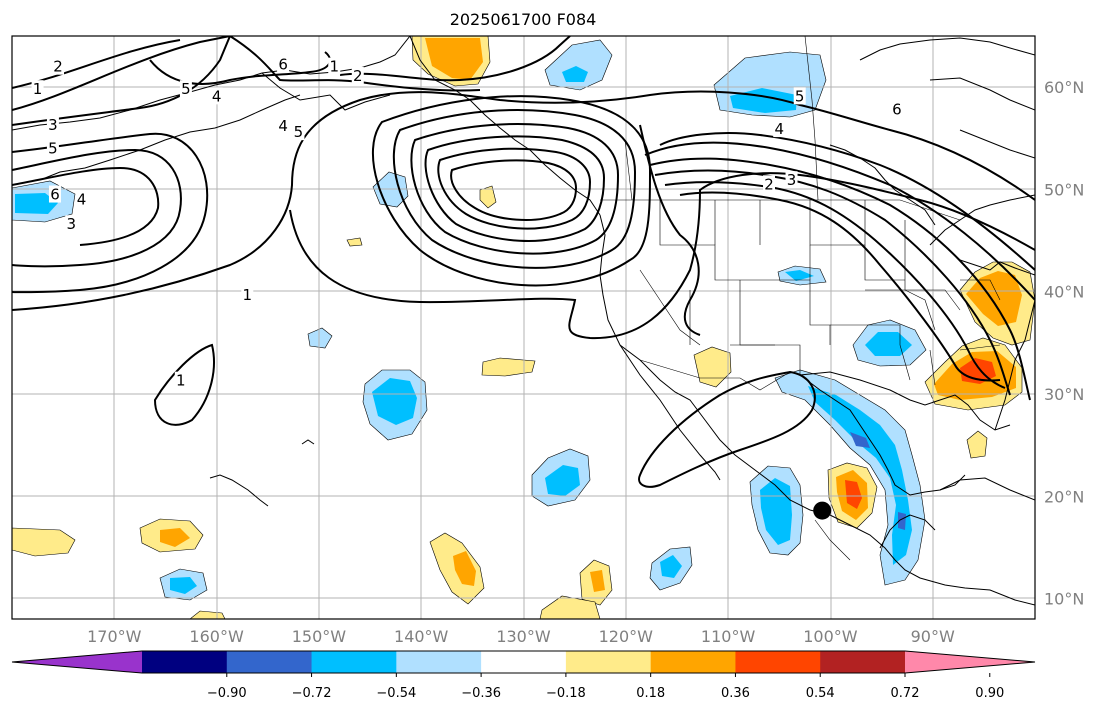 The image size is (1105, 712). I want to click on lon-tick-label: 160°W, so click(216, 636).